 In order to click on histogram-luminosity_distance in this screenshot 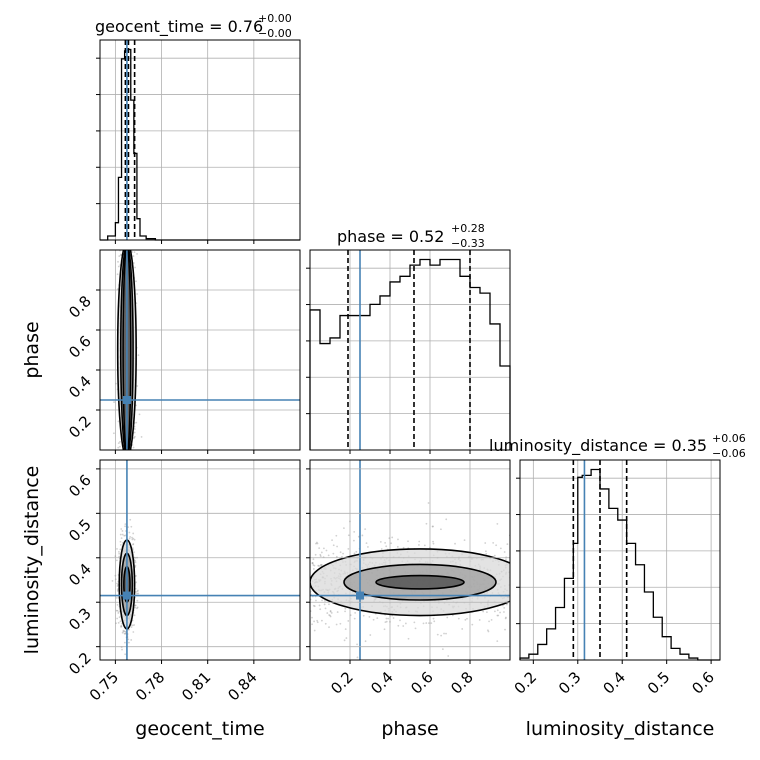, I will do `click(619, 564)`.